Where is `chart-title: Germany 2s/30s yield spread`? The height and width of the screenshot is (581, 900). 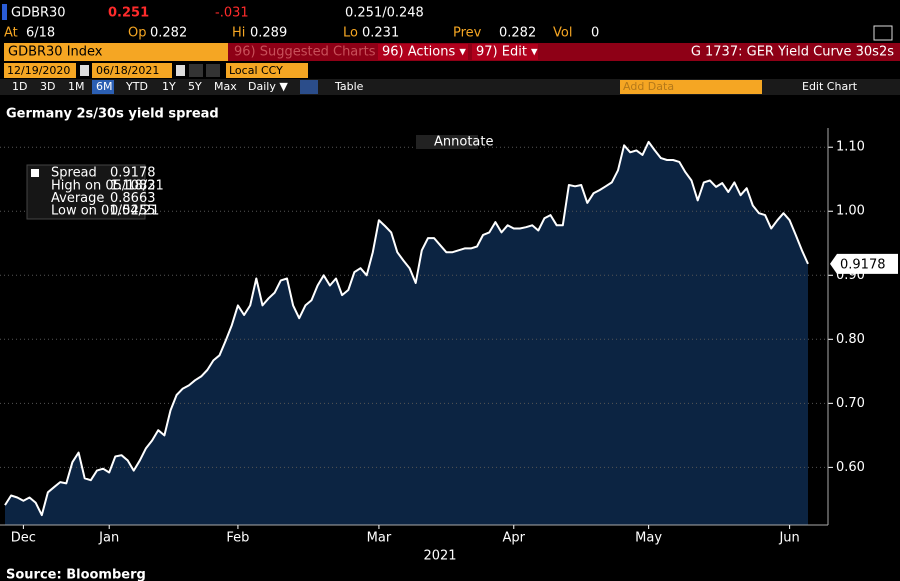
chart-title: Germany 2s/30s yield spread is located at coordinates (112, 114).